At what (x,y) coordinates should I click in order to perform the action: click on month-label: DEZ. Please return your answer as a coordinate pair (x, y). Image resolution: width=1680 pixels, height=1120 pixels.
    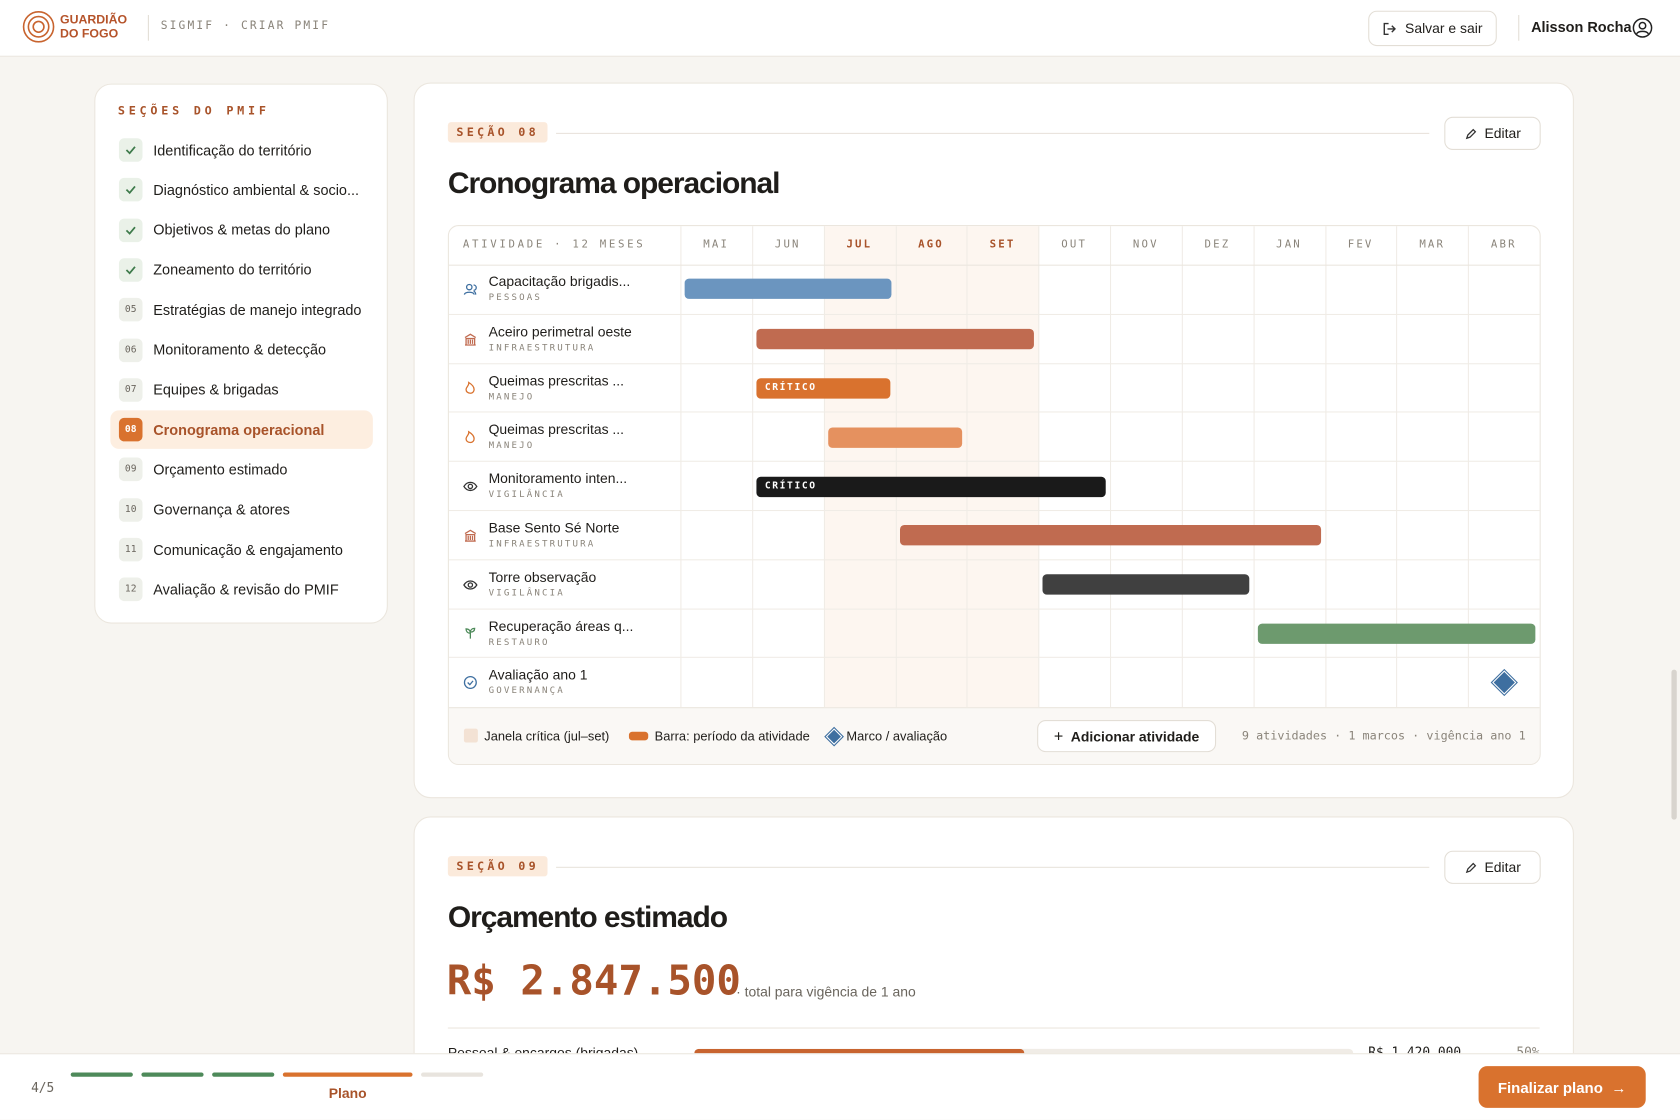
    Looking at the image, I should click on (1217, 244).